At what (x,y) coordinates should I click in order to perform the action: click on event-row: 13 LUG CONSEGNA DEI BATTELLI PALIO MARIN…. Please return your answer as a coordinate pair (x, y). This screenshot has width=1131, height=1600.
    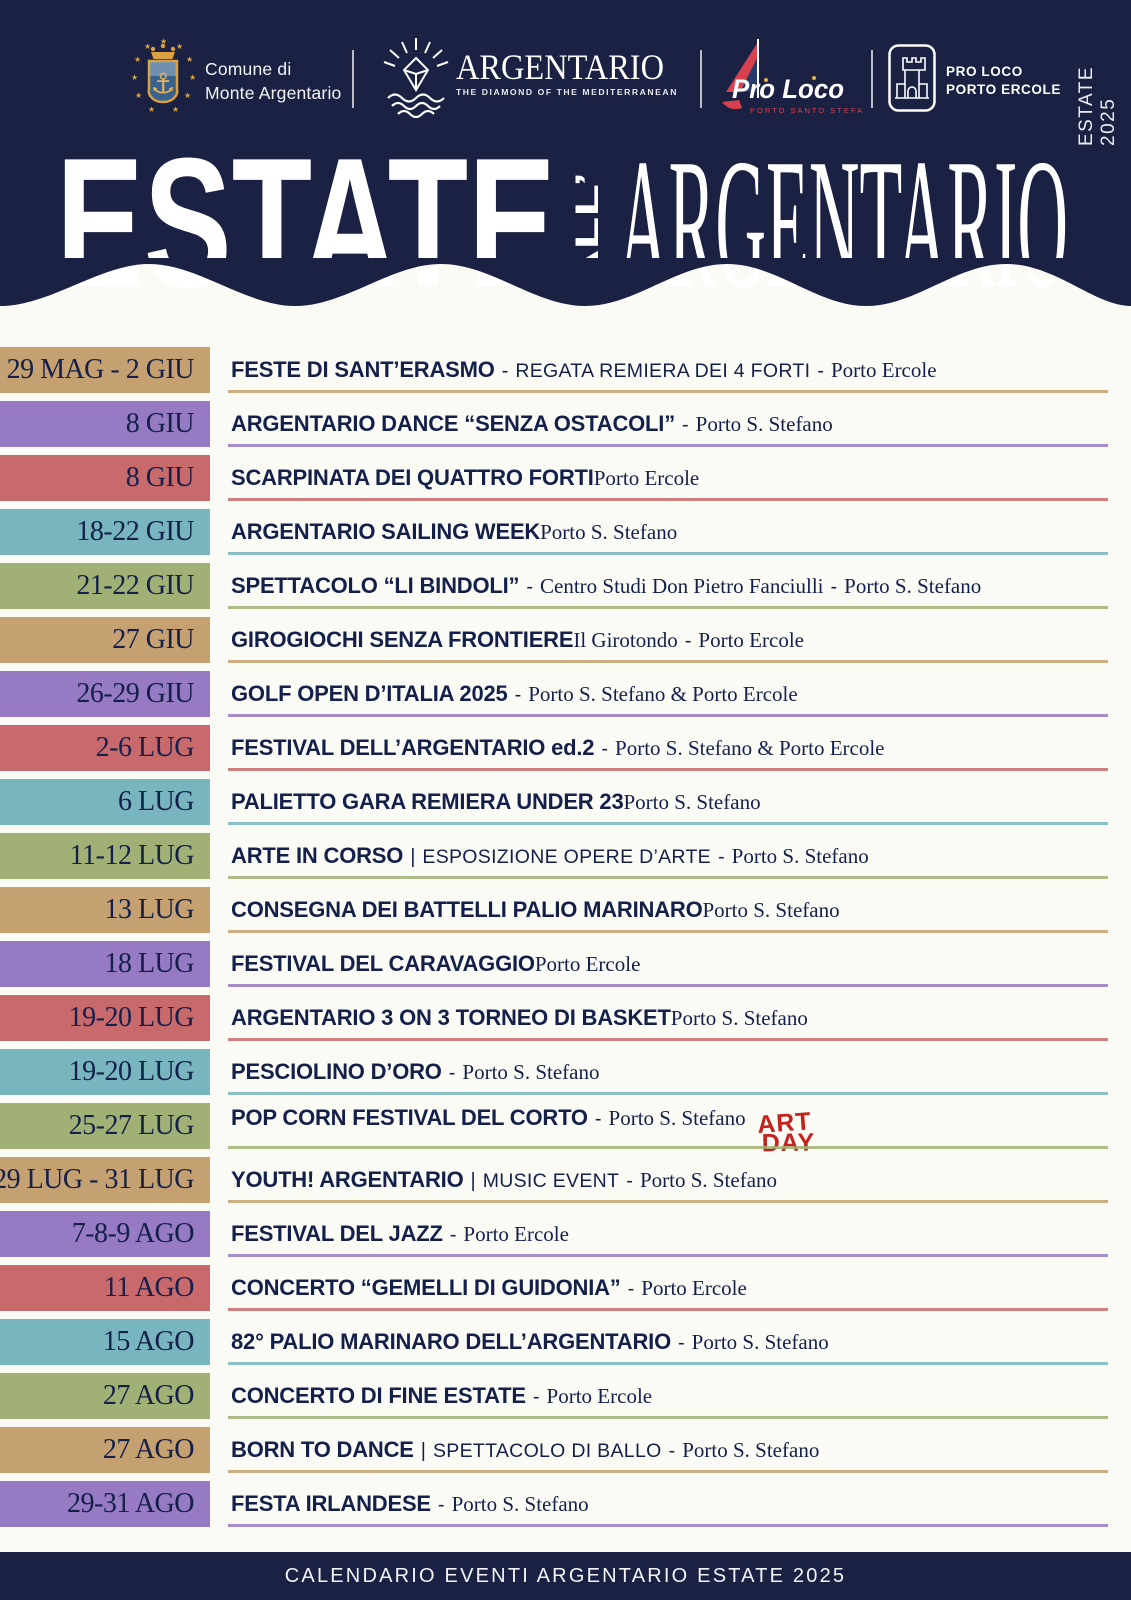
    Looking at the image, I should click on (565, 910).